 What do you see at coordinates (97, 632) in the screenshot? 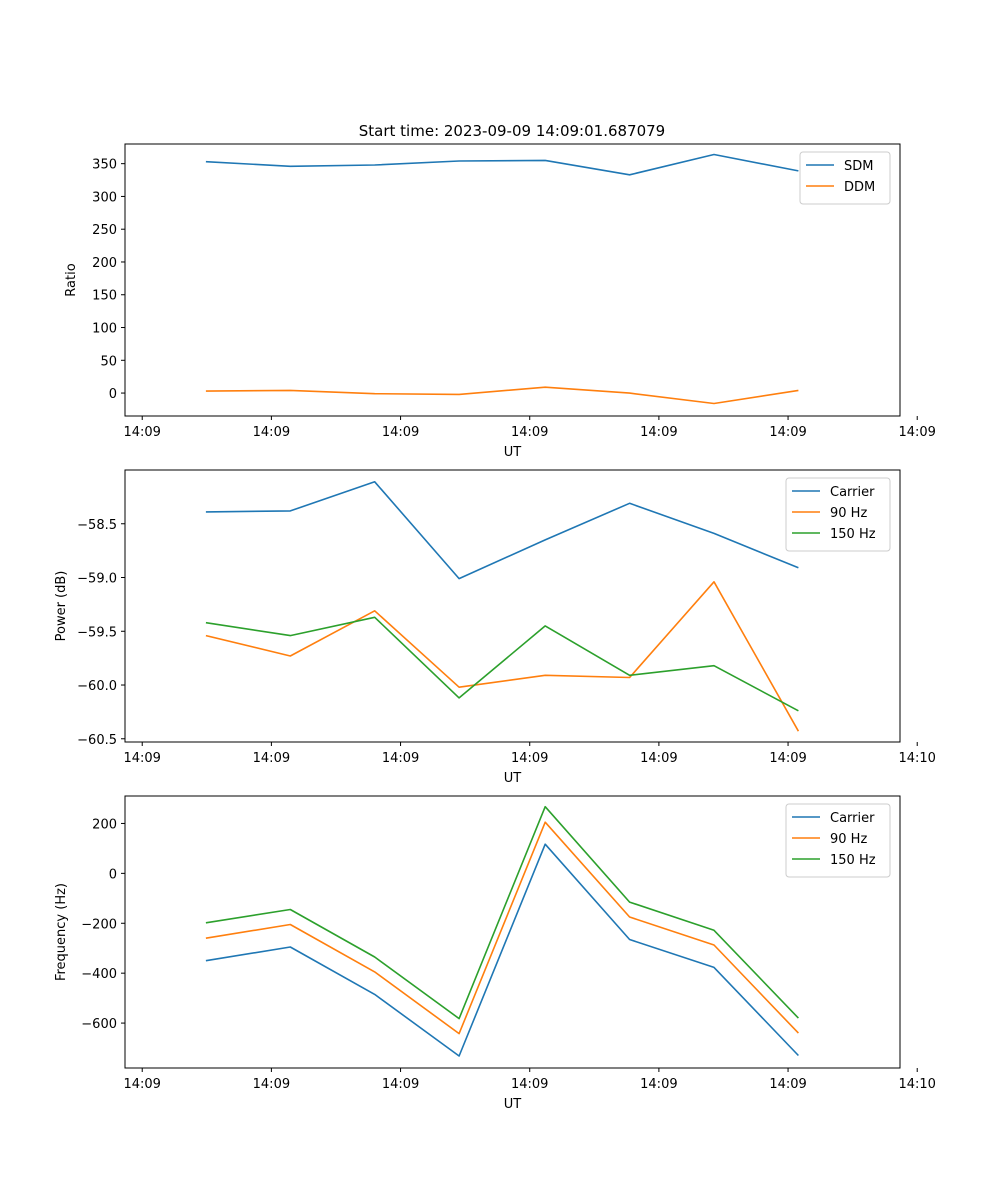
I see `power-ytick-label: −59.5` at bounding box center [97, 632].